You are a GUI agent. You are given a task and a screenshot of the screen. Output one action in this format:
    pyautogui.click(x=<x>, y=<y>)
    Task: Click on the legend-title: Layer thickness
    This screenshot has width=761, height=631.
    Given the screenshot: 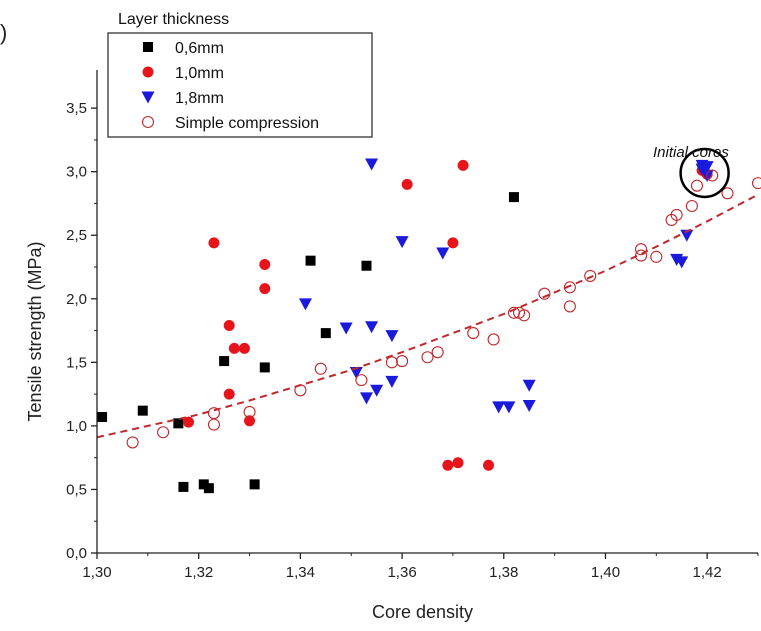 What is the action you would take?
    pyautogui.click(x=173, y=19)
    